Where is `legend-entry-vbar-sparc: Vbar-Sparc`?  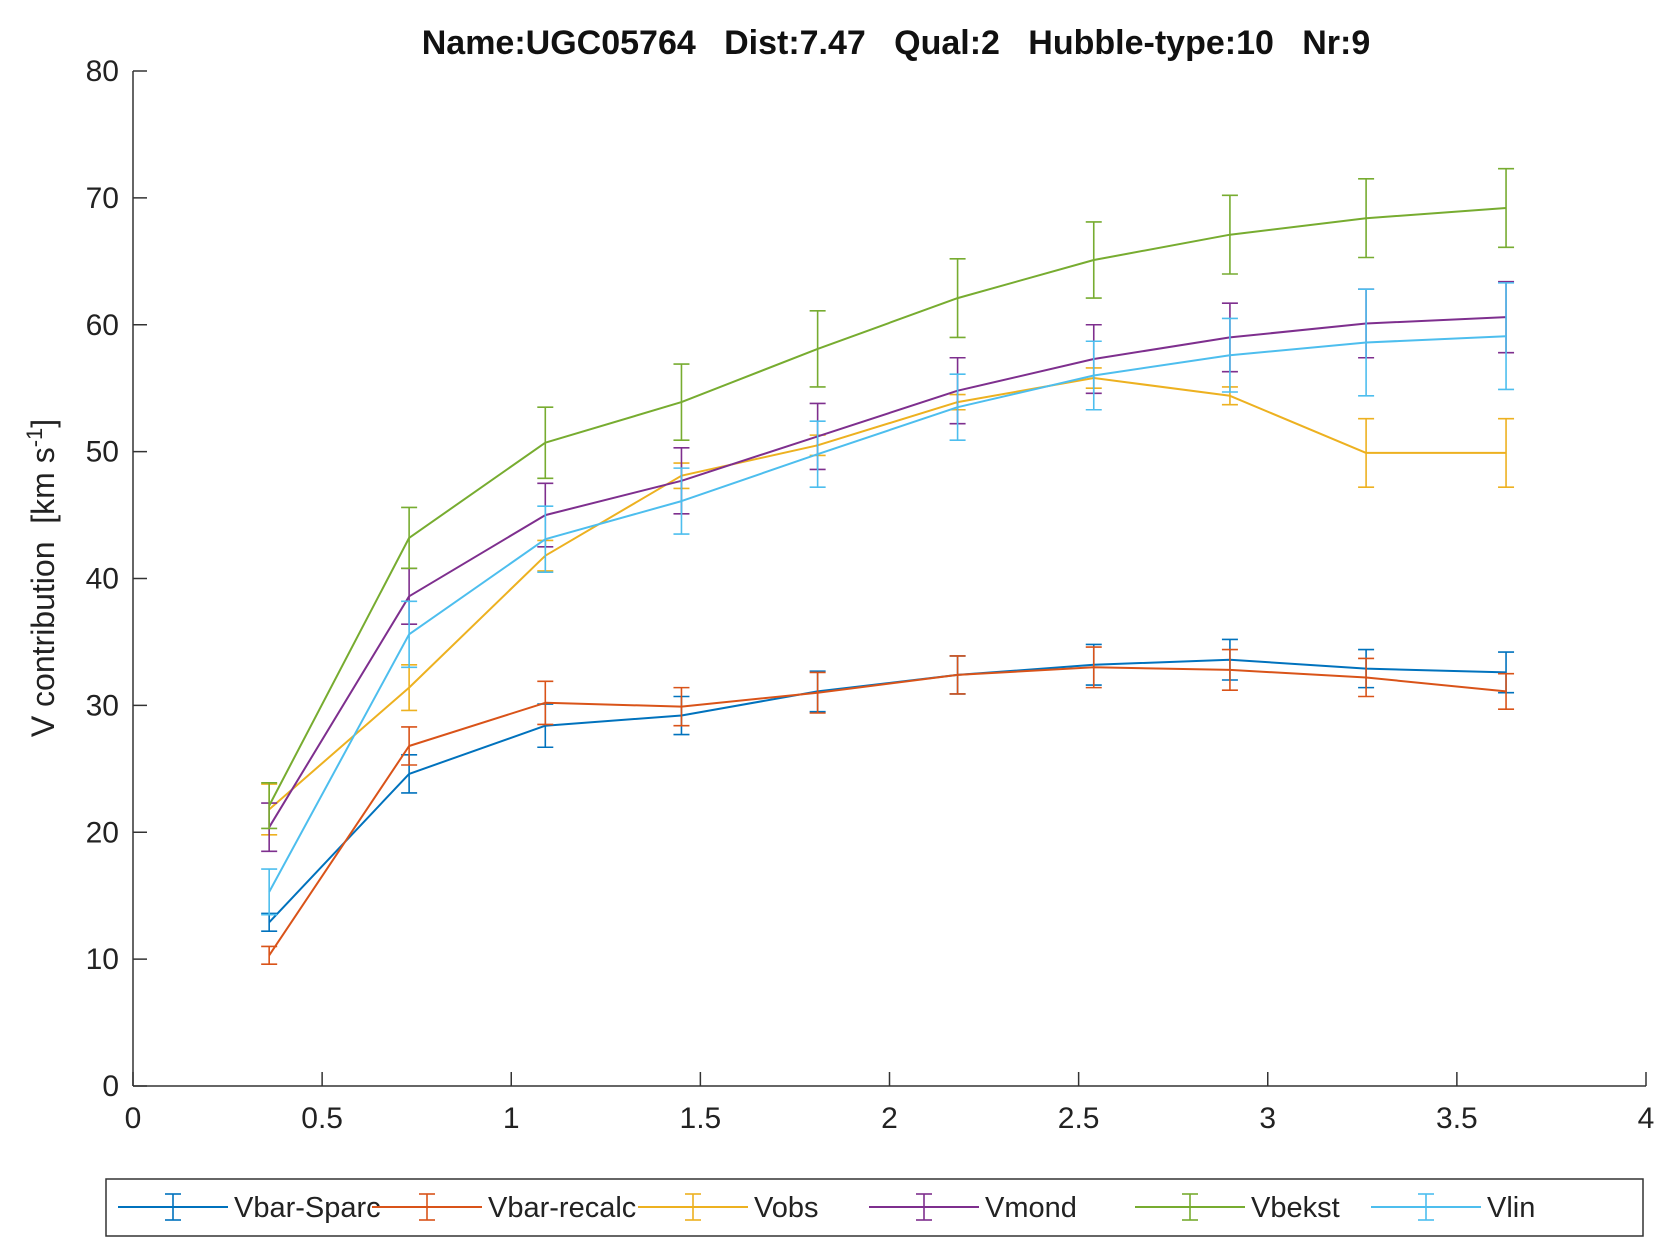
legend-entry-vbar-sparc: Vbar-Sparc is located at coordinates (249, 1208).